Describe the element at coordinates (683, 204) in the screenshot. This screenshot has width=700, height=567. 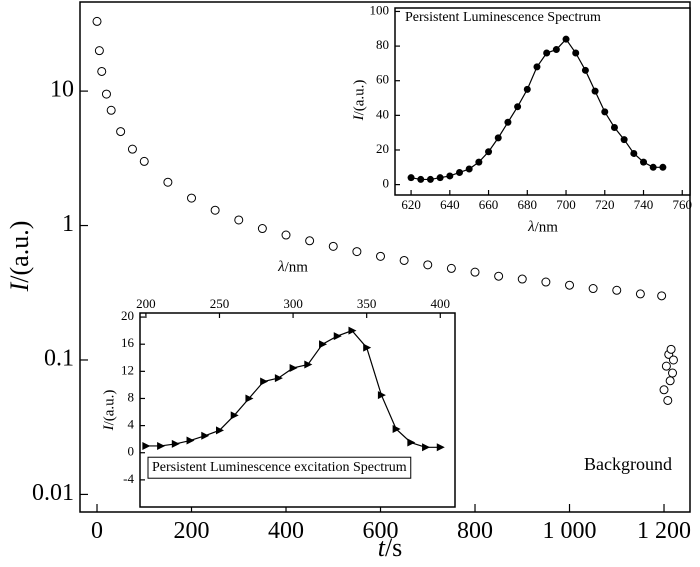
I see `x-tick-label: 760` at that location.